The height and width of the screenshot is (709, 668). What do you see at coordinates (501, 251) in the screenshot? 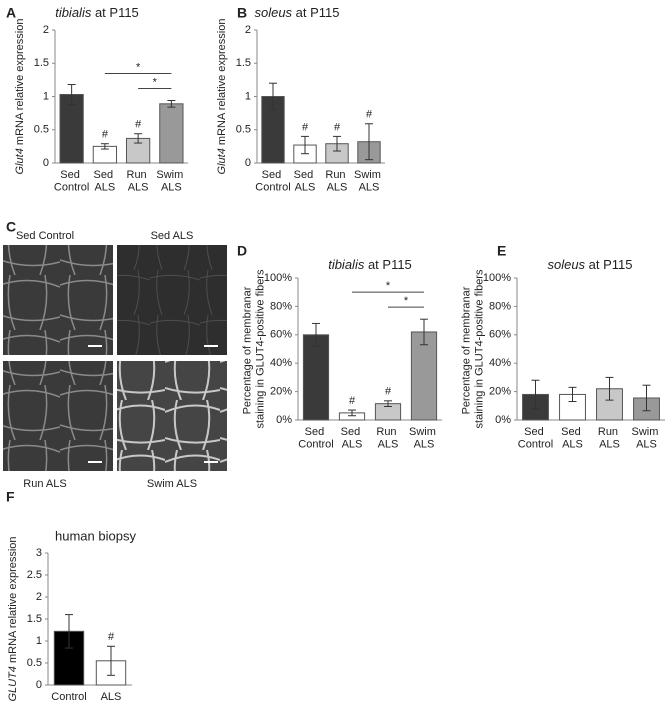
I see `panel-letter: E` at bounding box center [501, 251].